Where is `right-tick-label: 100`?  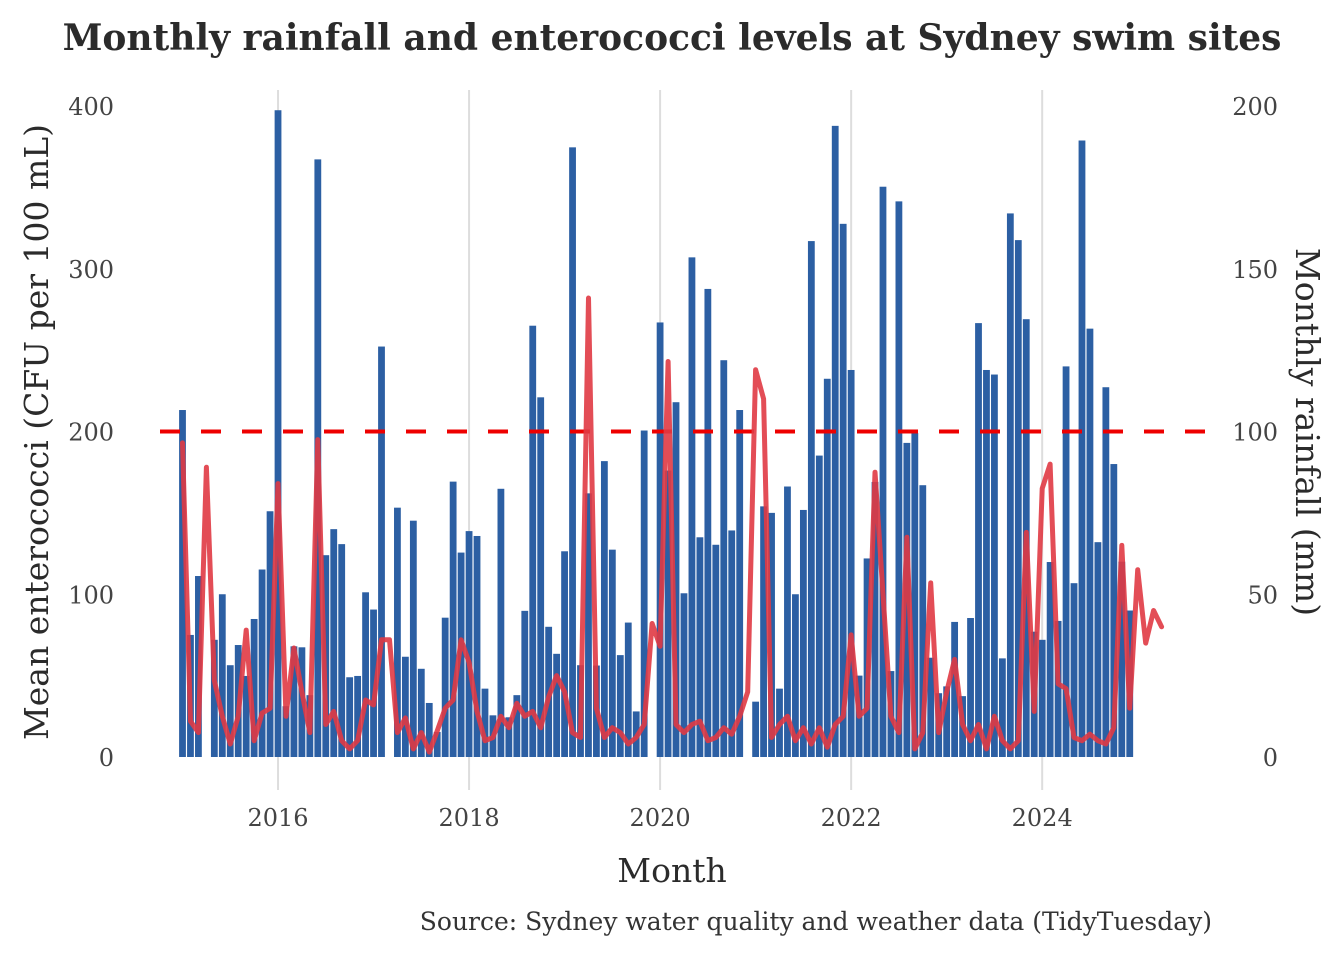 right-tick-label: 100 is located at coordinates (1255, 433).